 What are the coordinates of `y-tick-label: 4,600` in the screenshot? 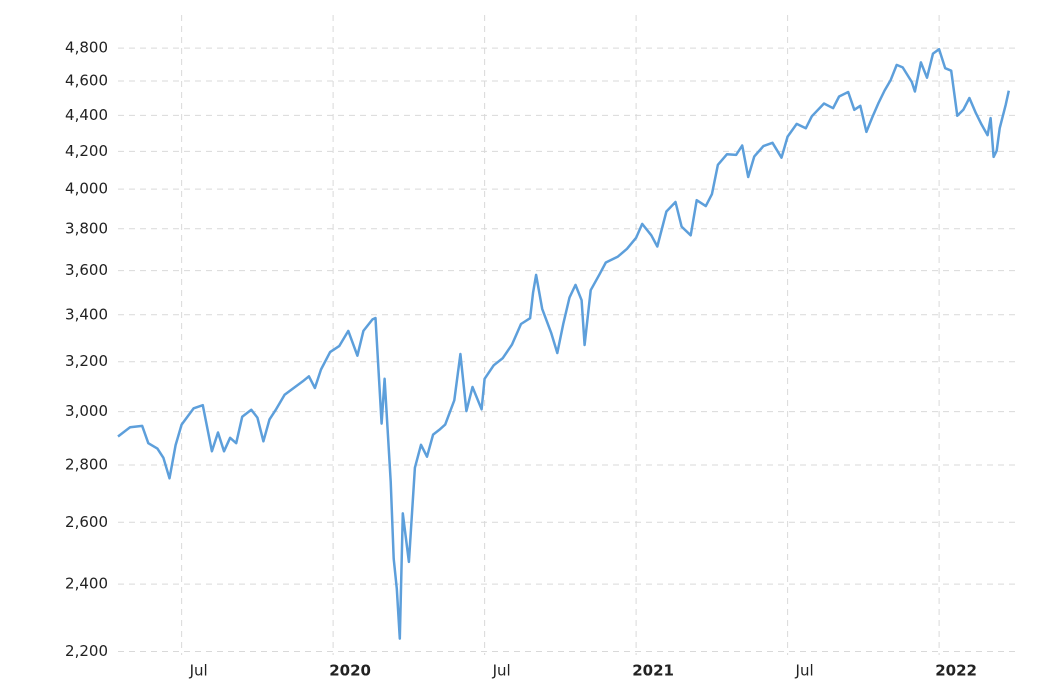 It's located at (86, 81).